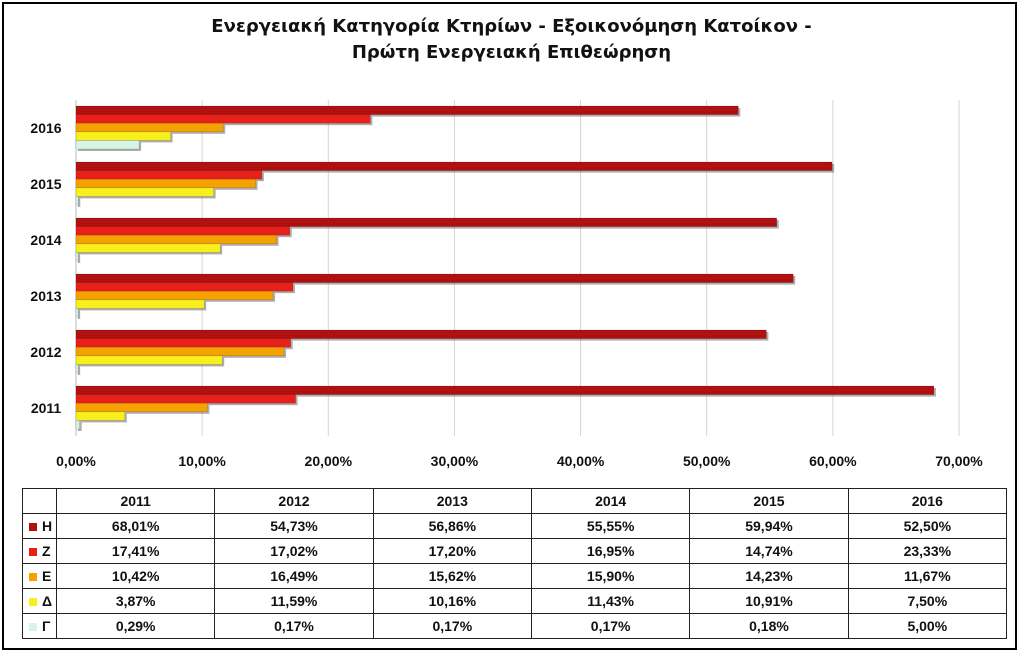  I want to click on table-cell: 11,43%, so click(610, 601).